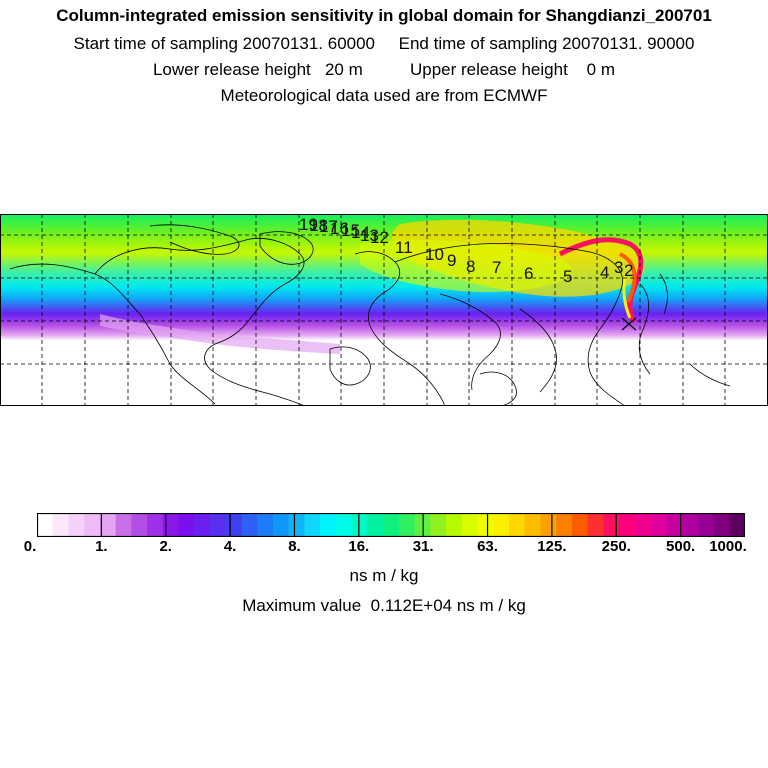 This screenshot has width=768, height=768. I want to click on colorbar, so click(391, 525).